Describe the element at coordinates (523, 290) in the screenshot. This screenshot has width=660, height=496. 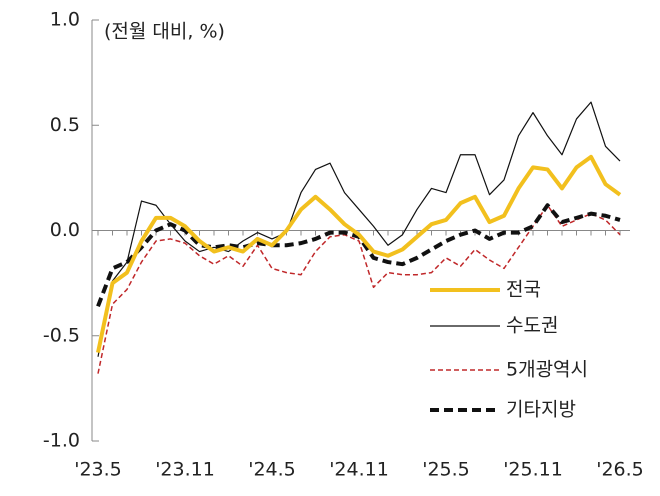
I see `legend-label: 전국` at that location.